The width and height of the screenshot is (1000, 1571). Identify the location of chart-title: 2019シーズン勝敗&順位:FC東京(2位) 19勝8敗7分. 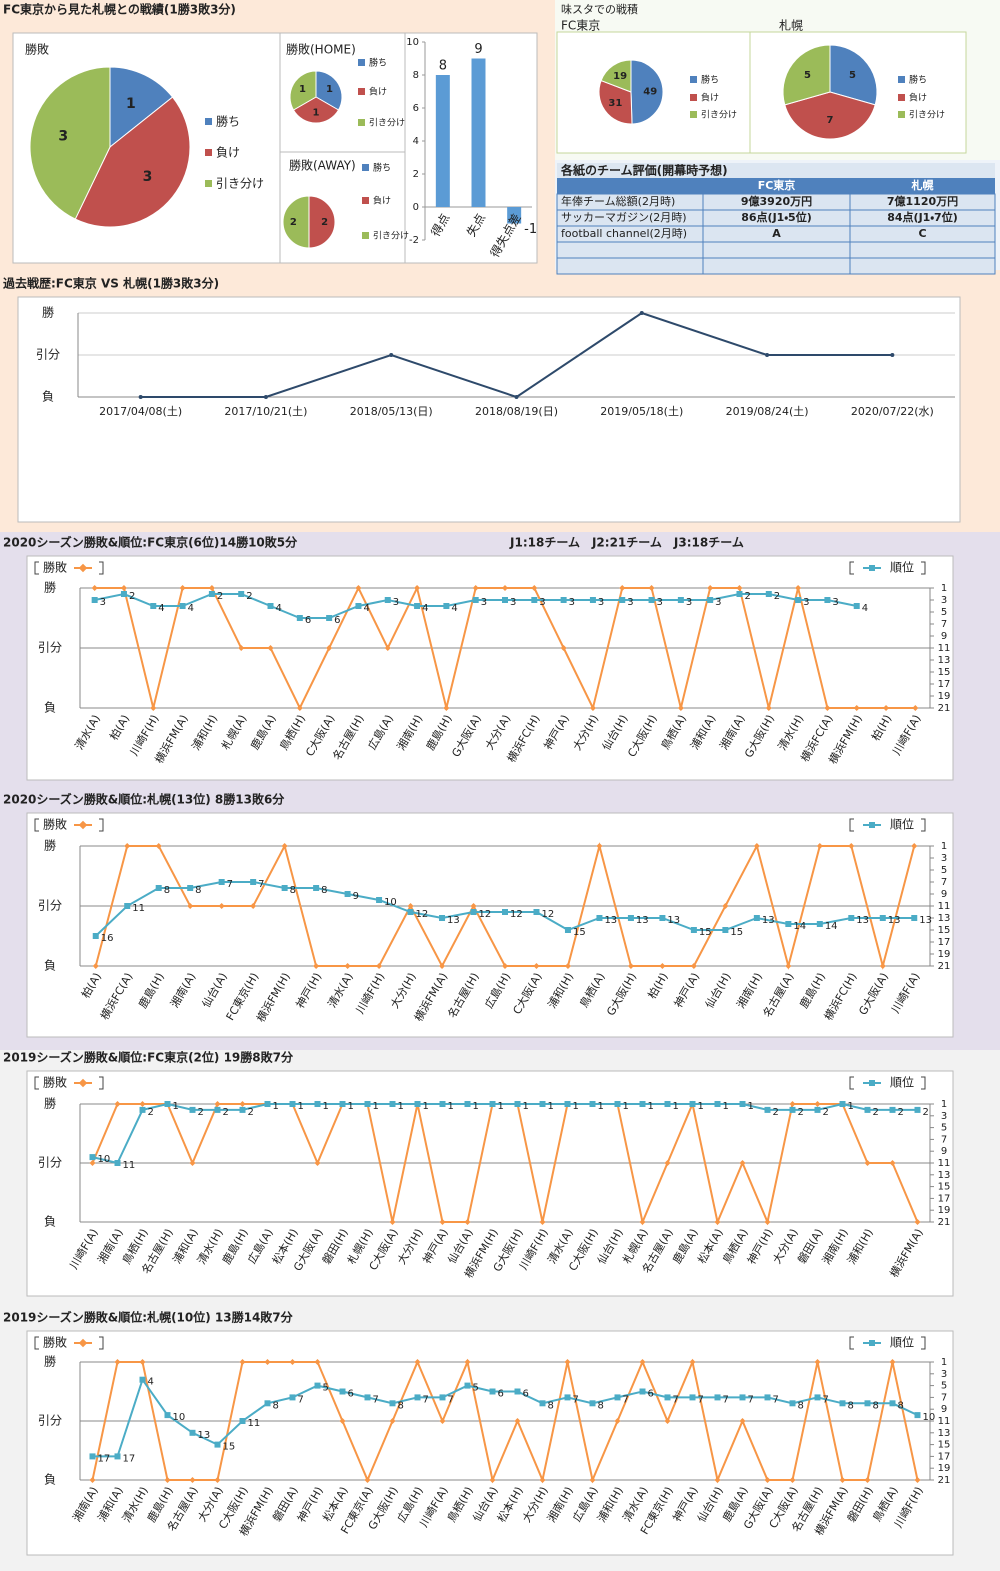
(148, 1057).